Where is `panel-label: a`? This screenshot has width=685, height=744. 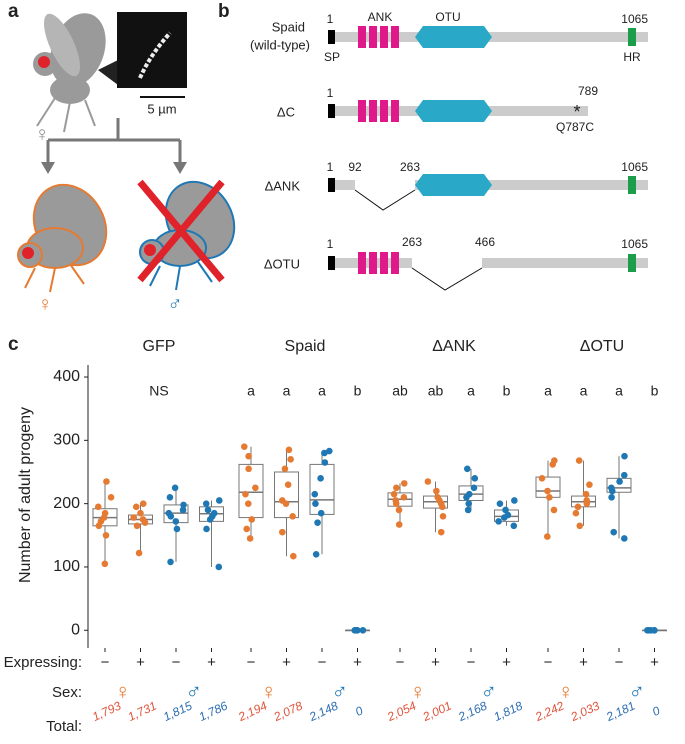
panel-label: a is located at coordinates (13, 11).